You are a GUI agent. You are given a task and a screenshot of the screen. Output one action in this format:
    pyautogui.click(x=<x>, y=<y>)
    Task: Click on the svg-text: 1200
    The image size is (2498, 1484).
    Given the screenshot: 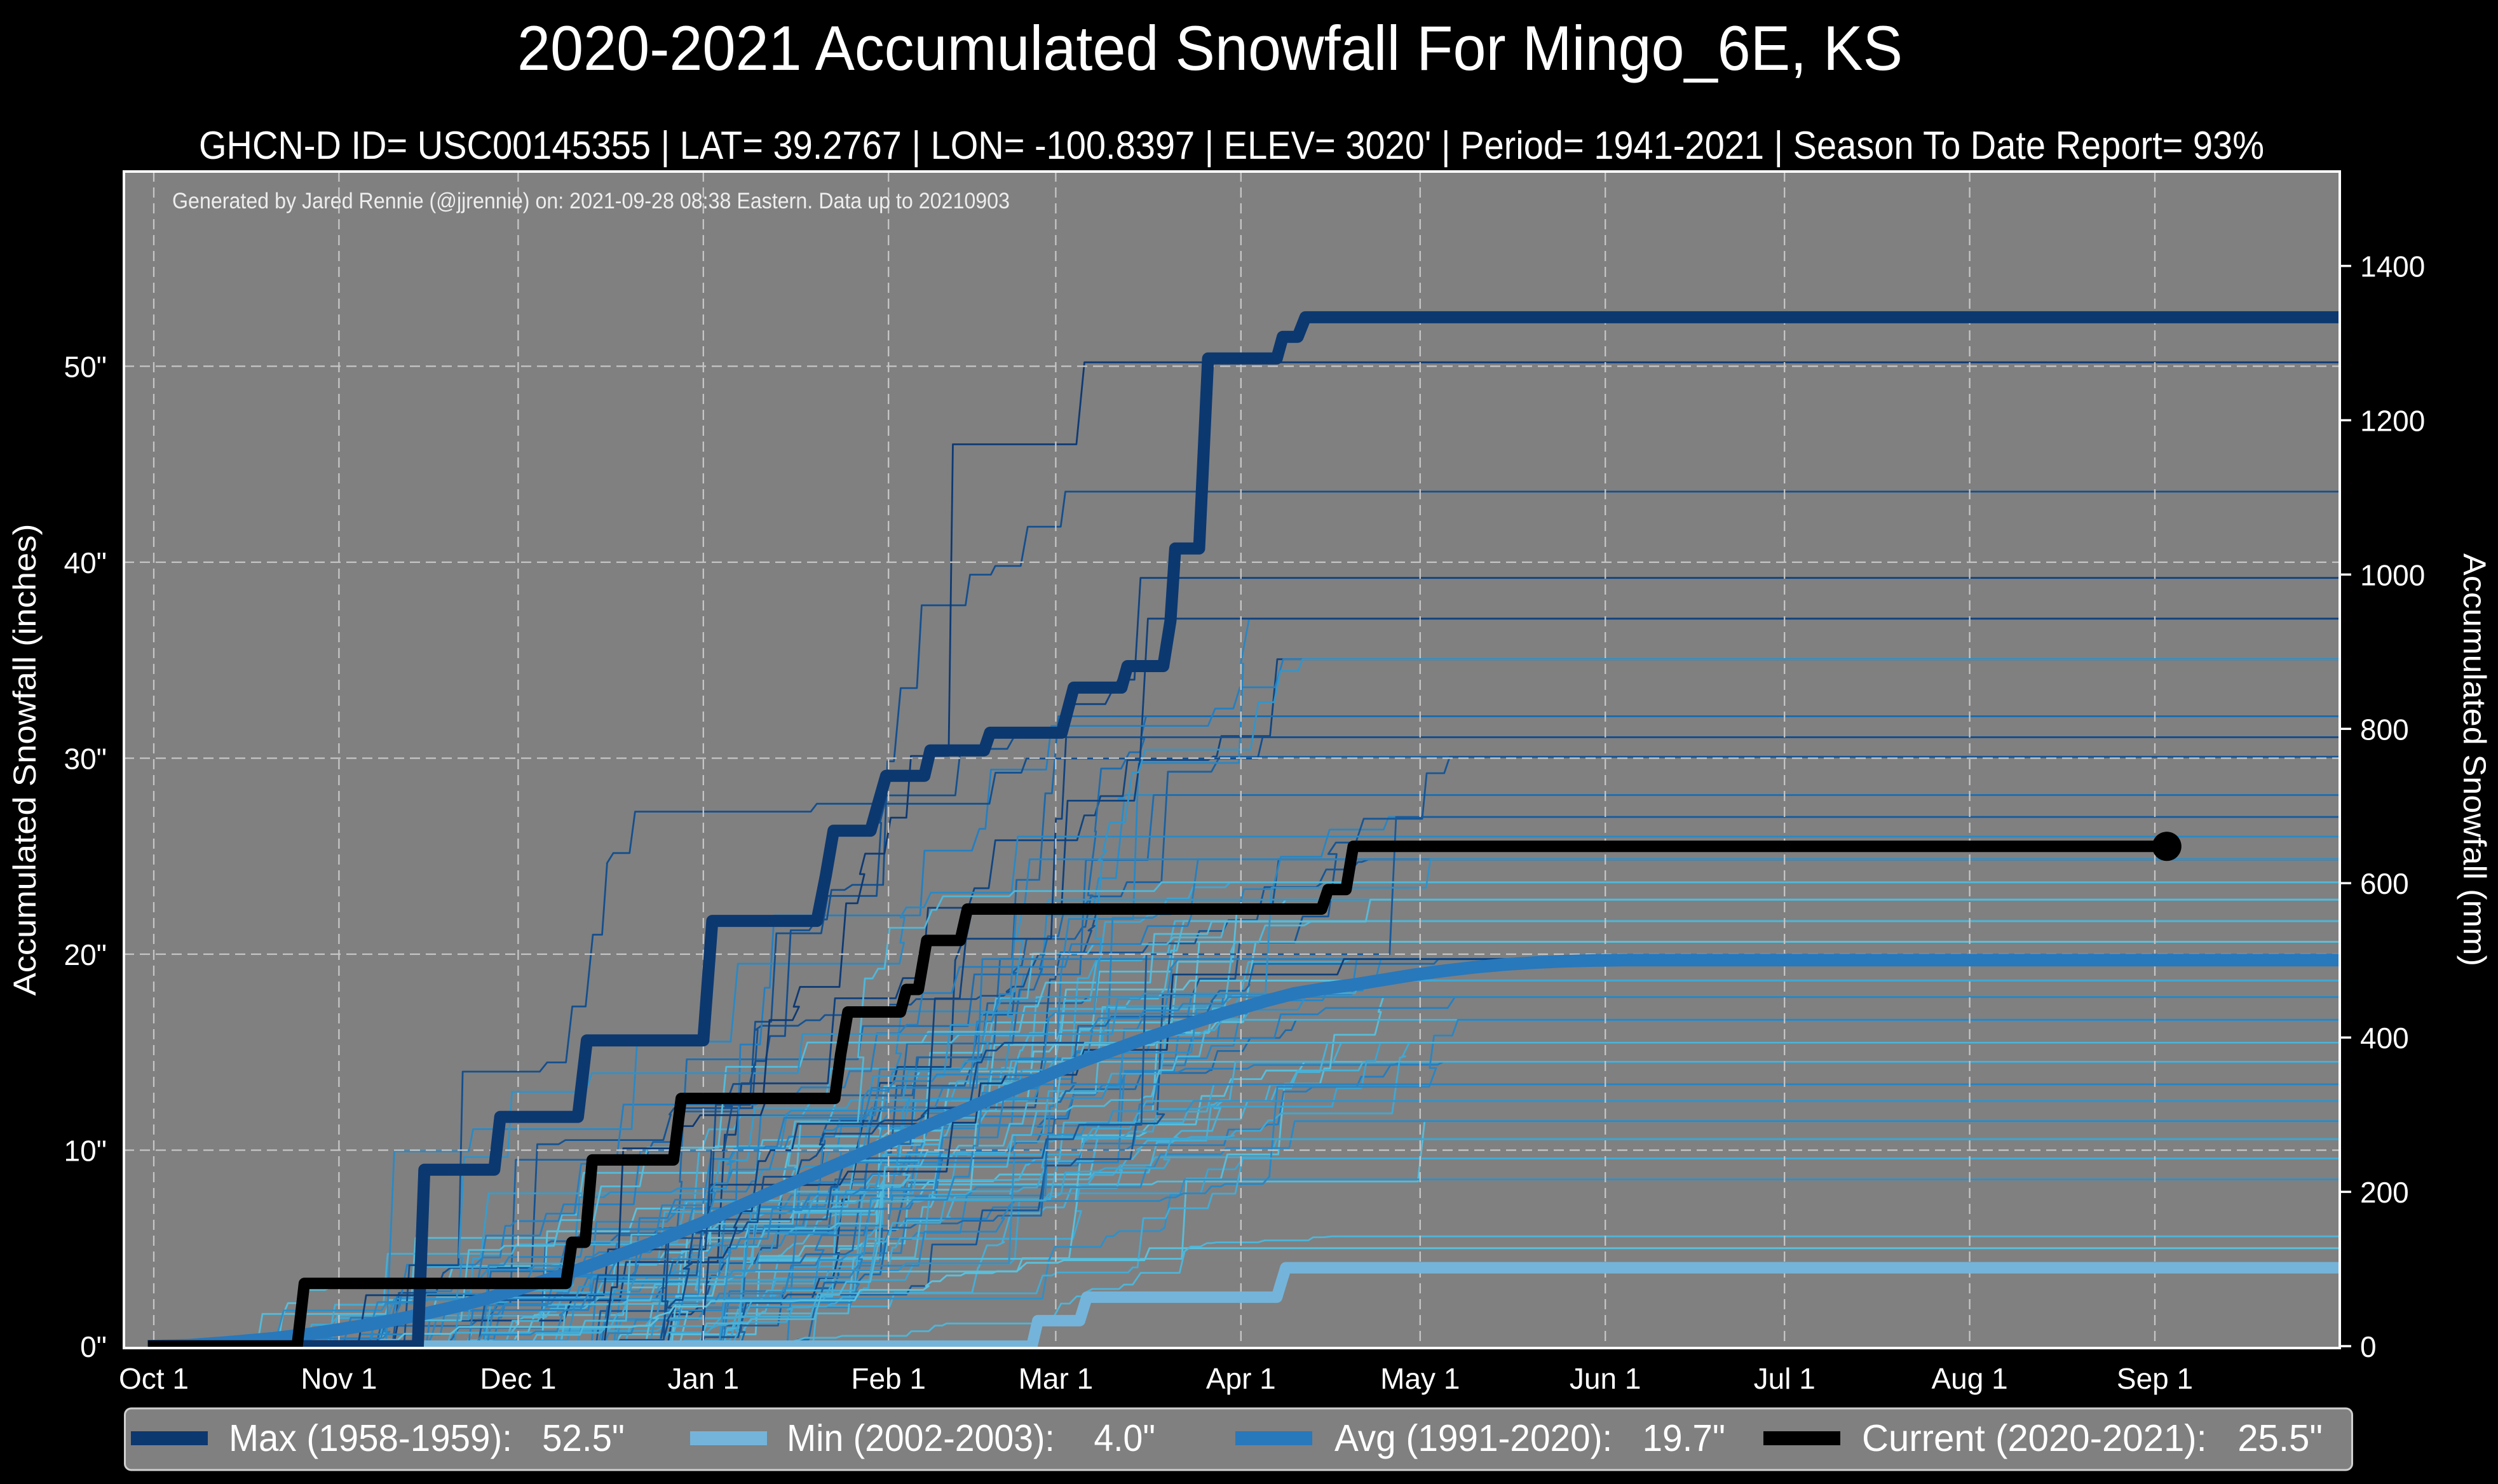 What is the action you would take?
    pyautogui.click(x=2392, y=422)
    